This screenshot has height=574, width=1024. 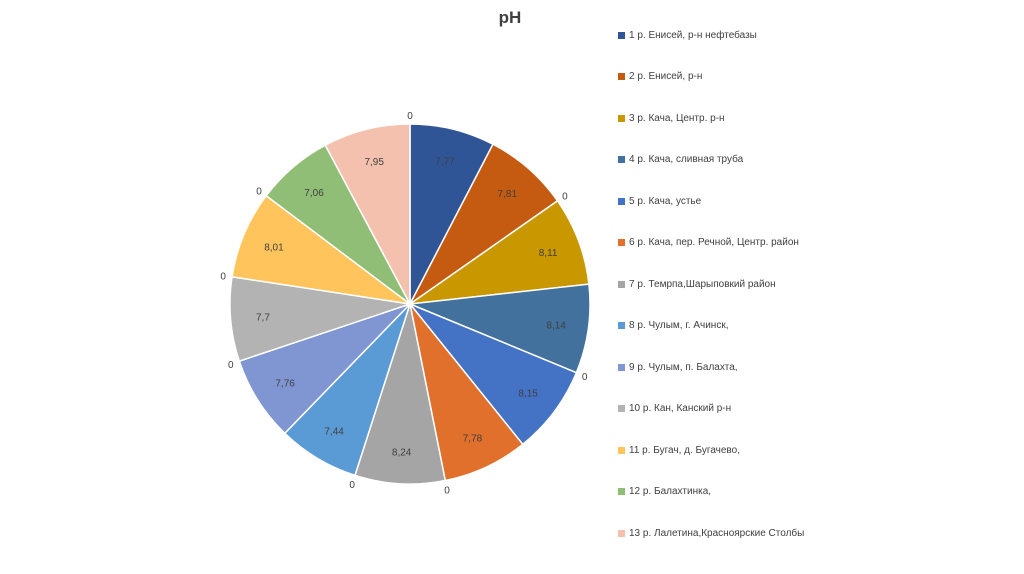 I want to click on legend-item-2: 2 р. Енисей, р-н, so click(x=660, y=77).